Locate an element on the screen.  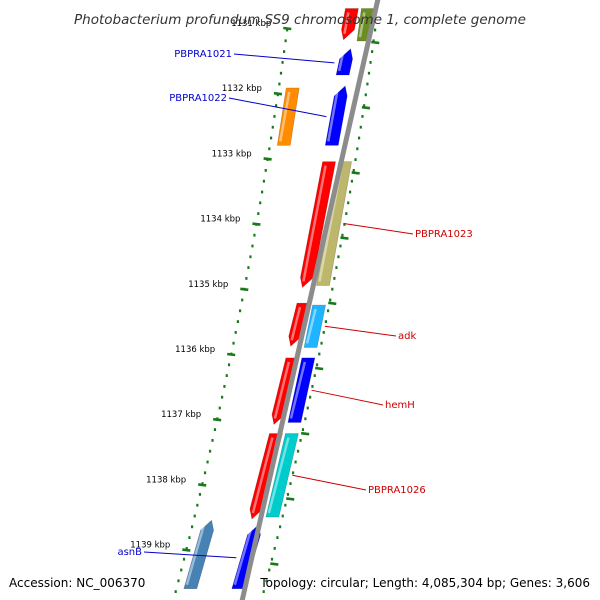
accession-text: Accession: NC_006370 is located at coordinates (77, 583).